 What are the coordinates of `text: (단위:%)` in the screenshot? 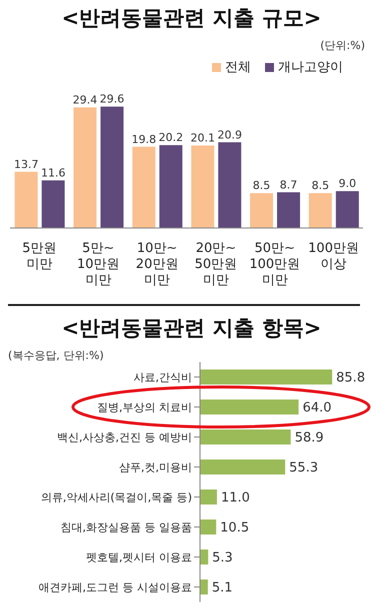 It's located at (342, 45).